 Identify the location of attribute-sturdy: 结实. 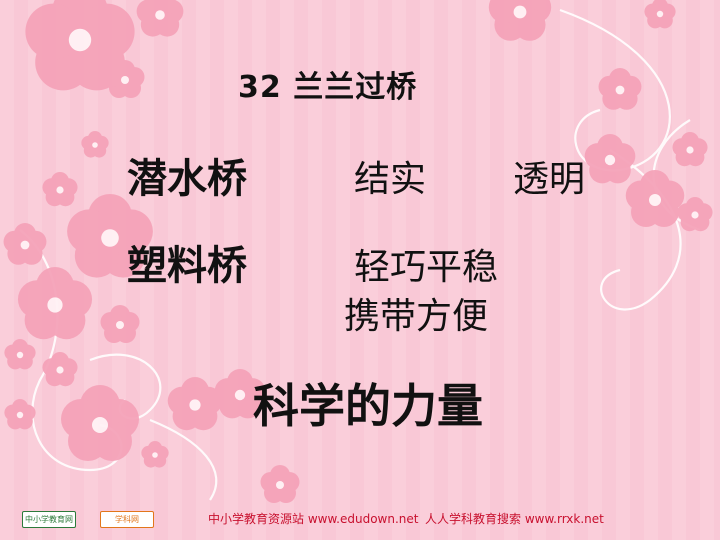
(390, 179).